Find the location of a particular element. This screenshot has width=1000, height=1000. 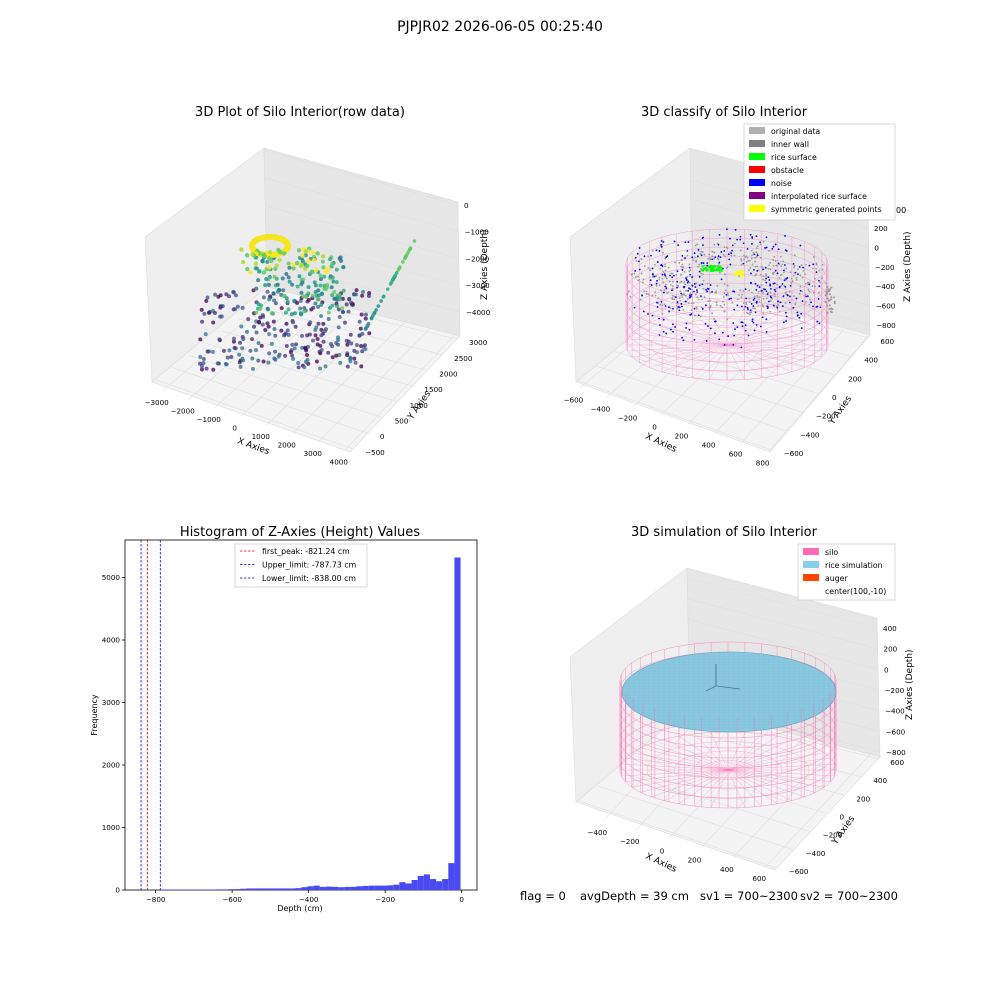

x-tick-label: 0 is located at coordinates (461, 899).